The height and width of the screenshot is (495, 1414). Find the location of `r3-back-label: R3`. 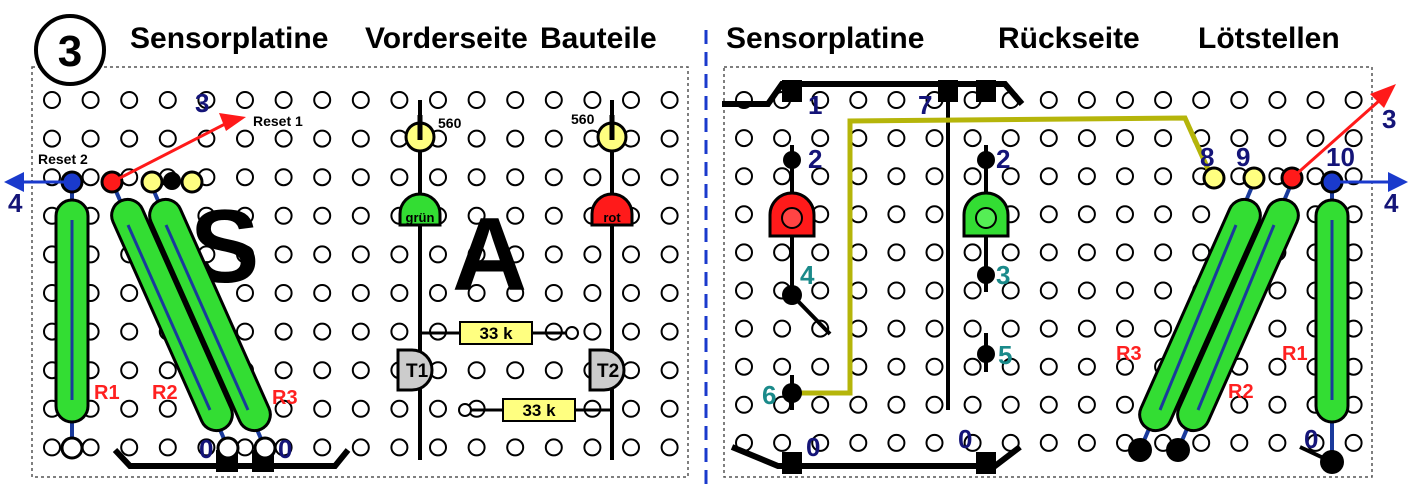

r3-back-label: R3 is located at coordinates (1129, 354).